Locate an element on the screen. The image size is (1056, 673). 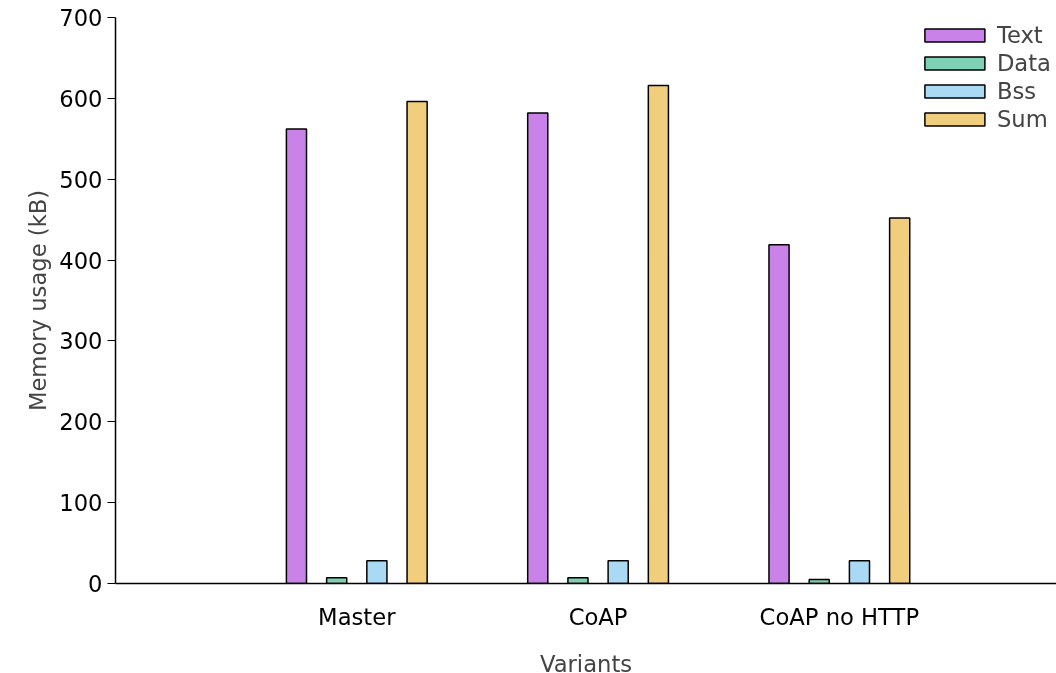
y-tick-label: 500 is located at coordinates (81, 179).